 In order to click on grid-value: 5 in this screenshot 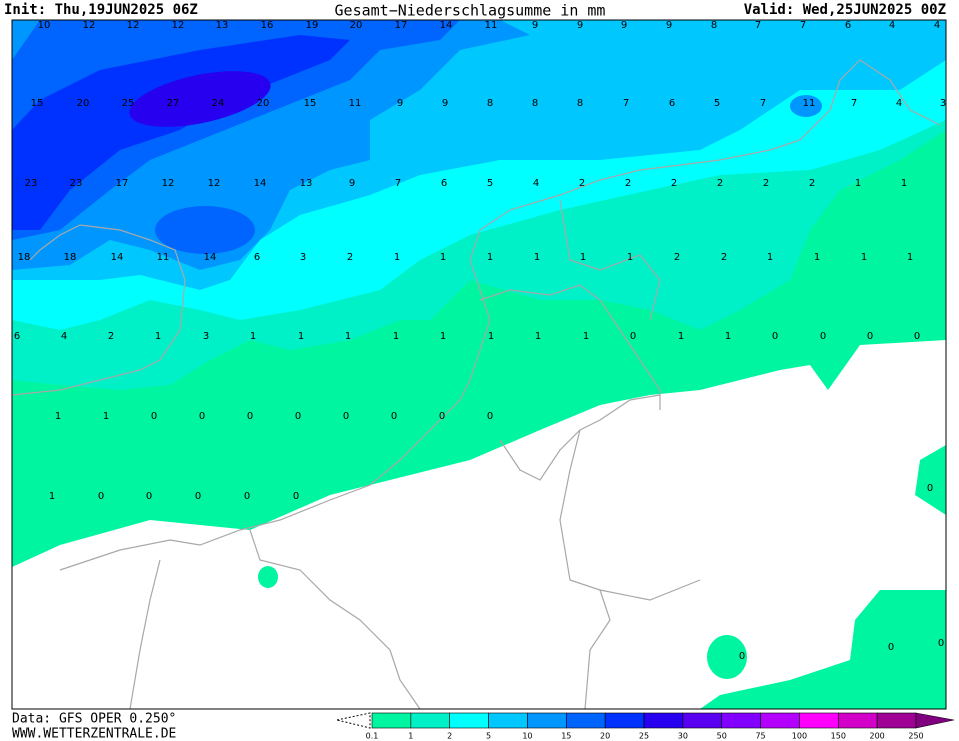, I will do `click(490, 183)`.